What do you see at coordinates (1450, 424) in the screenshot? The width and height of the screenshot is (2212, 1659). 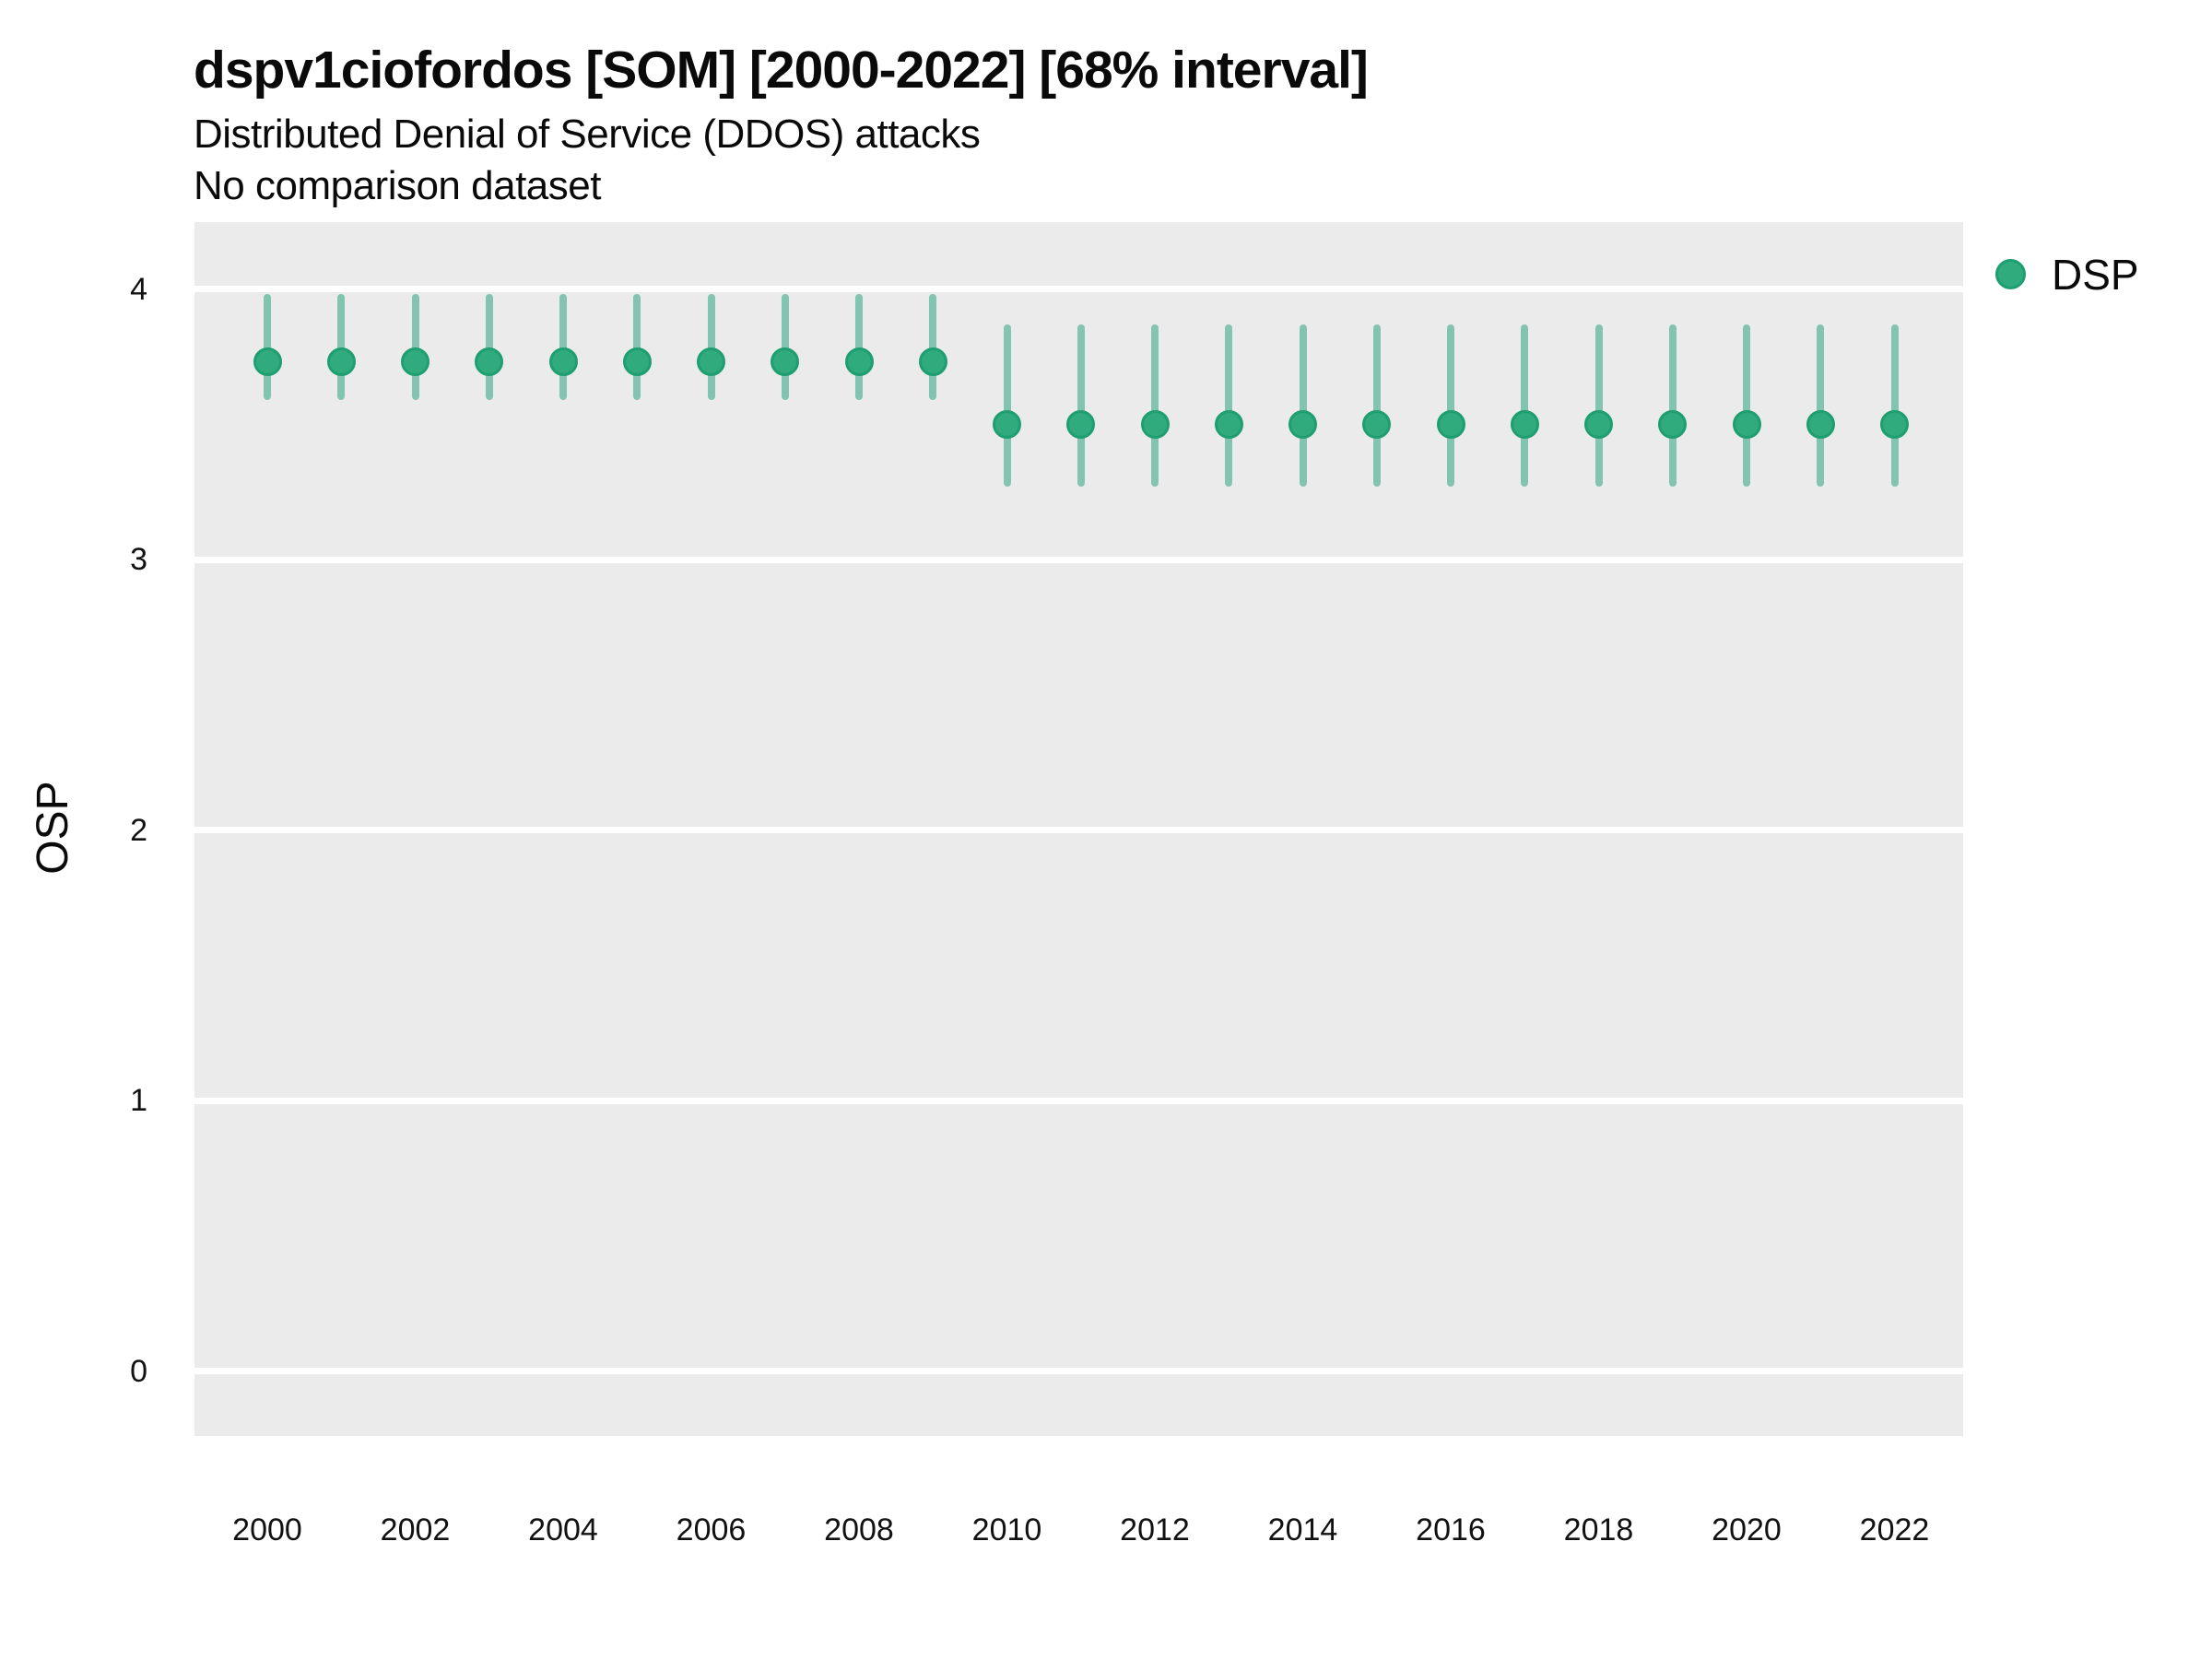 I see `data-point-2016` at bounding box center [1450, 424].